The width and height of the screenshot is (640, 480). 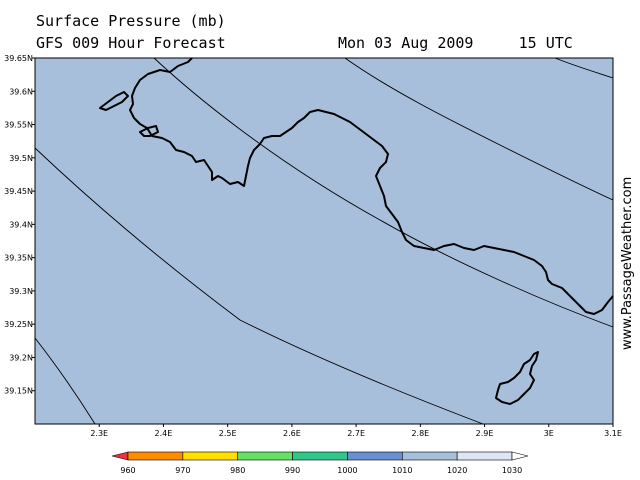 I want to click on lon-tick-label: 2.9E, so click(x=485, y=433).